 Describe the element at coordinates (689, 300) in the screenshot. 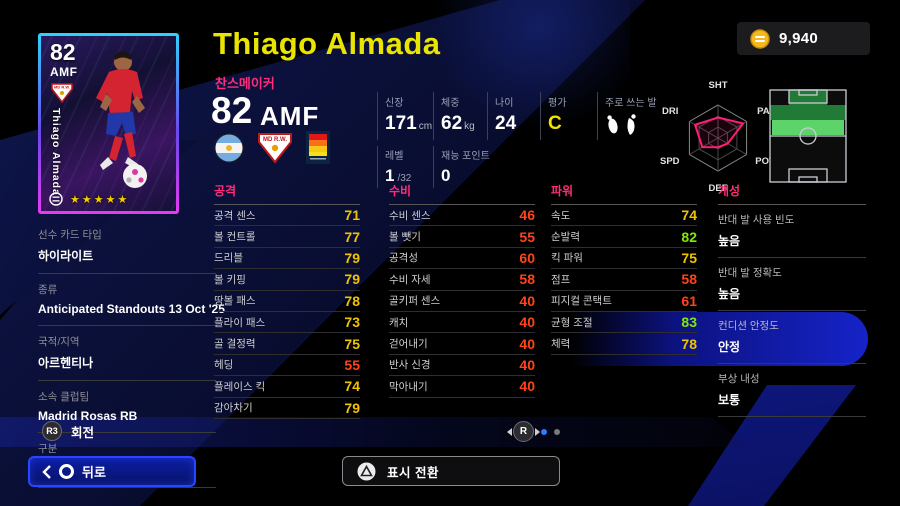

I see `stat-value: 61` at that location.